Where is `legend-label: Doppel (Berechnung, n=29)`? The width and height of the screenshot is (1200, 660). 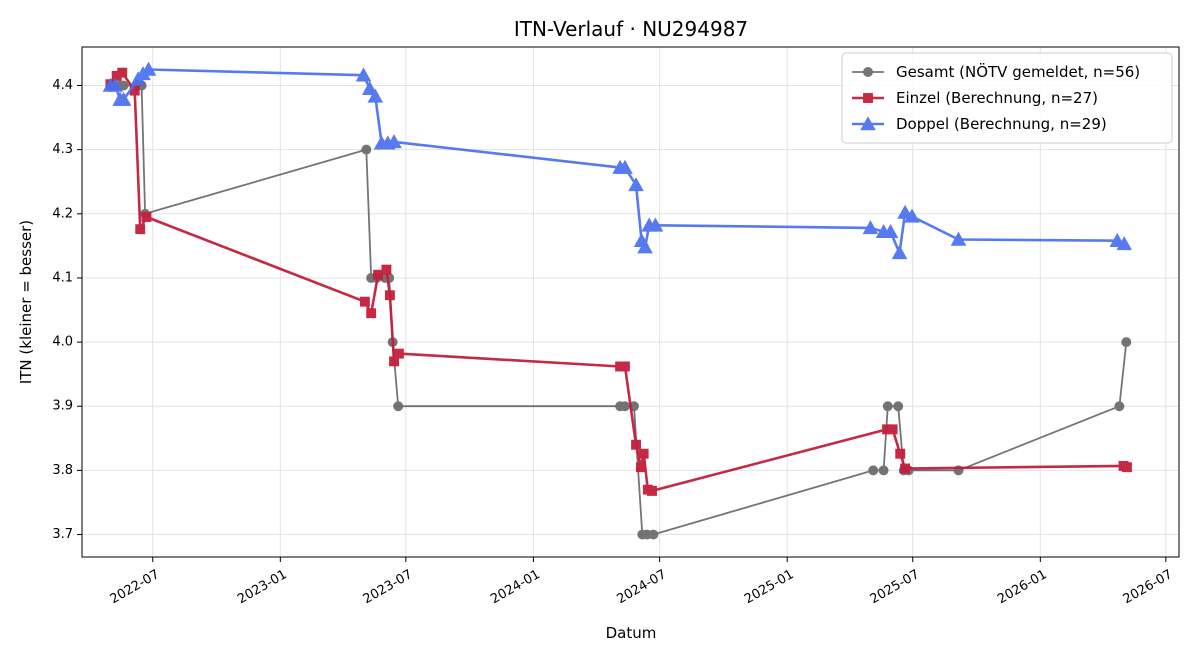 legend-label: Doppel (Berechnung, n=29) is located at coordinates (1001, 124).